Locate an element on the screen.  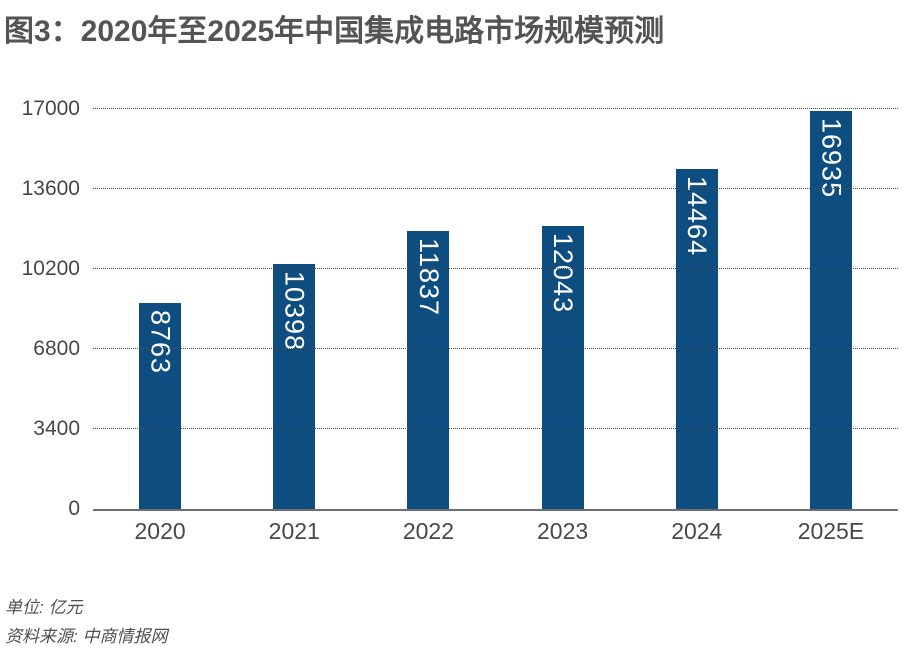
x-tick-label-2022: 2022 is located at coordinates (428, 531).